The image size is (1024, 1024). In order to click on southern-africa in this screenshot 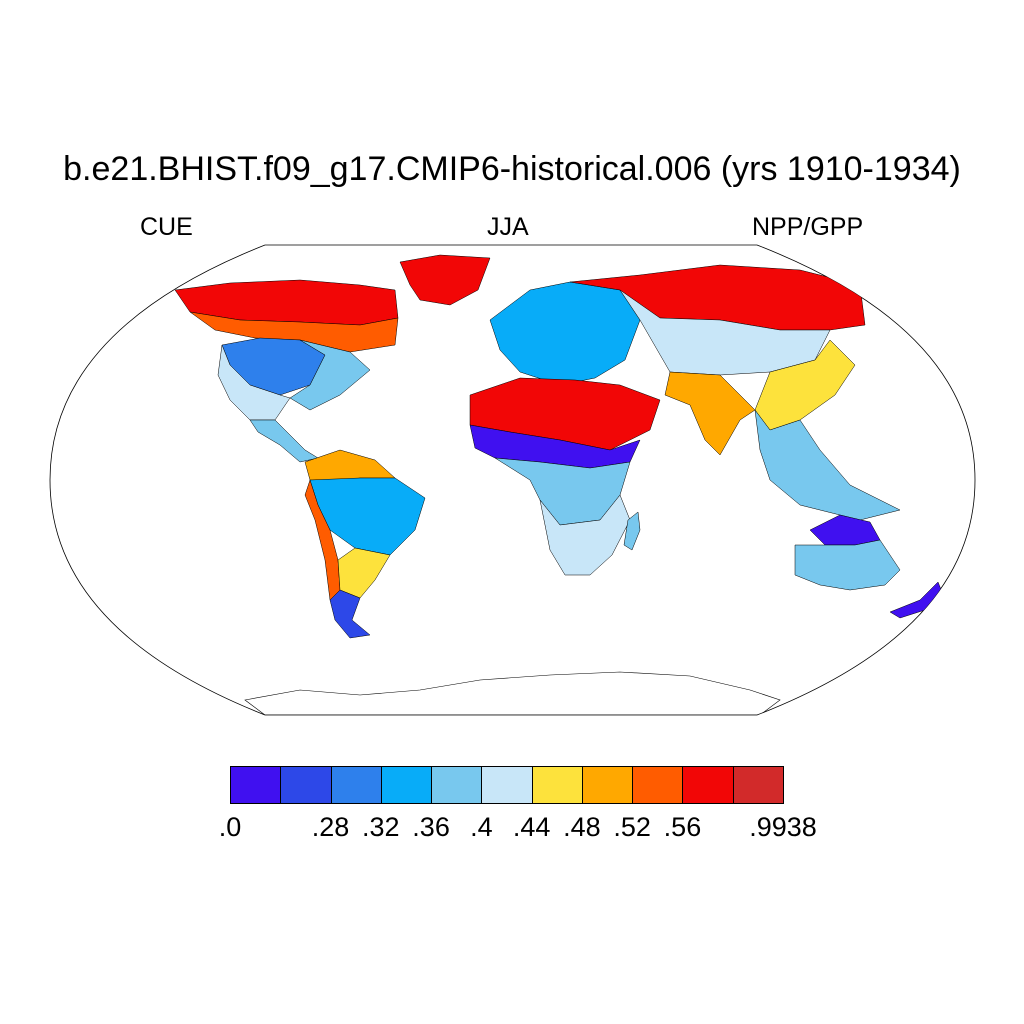, I will do `click(585, 535)`.